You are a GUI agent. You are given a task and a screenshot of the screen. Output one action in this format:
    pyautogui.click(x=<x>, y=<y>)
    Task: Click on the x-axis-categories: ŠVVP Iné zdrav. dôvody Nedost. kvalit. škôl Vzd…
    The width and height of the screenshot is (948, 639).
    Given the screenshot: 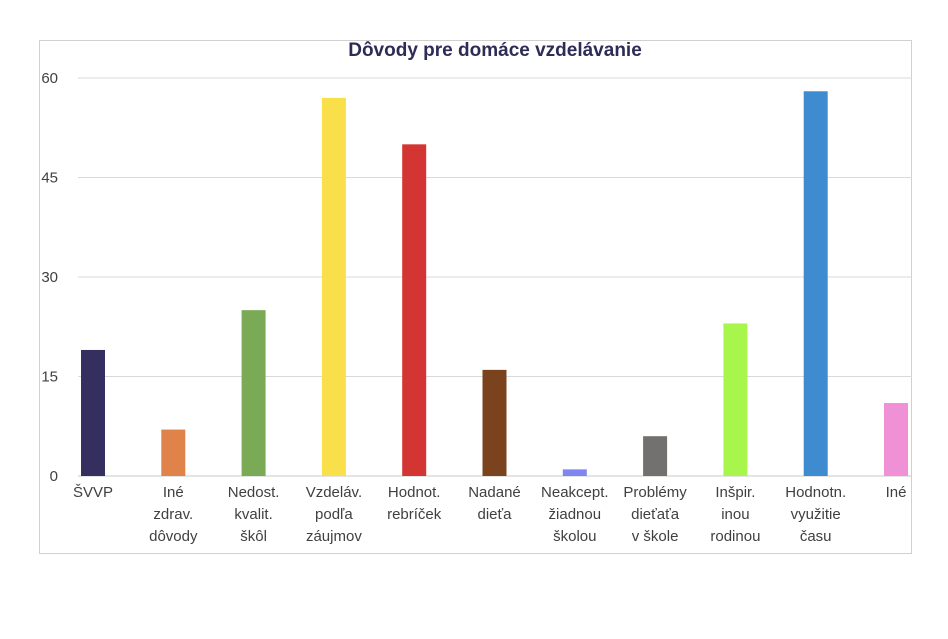 What is the action you would take?
    pyautogui.click(x=489, y=514)
    